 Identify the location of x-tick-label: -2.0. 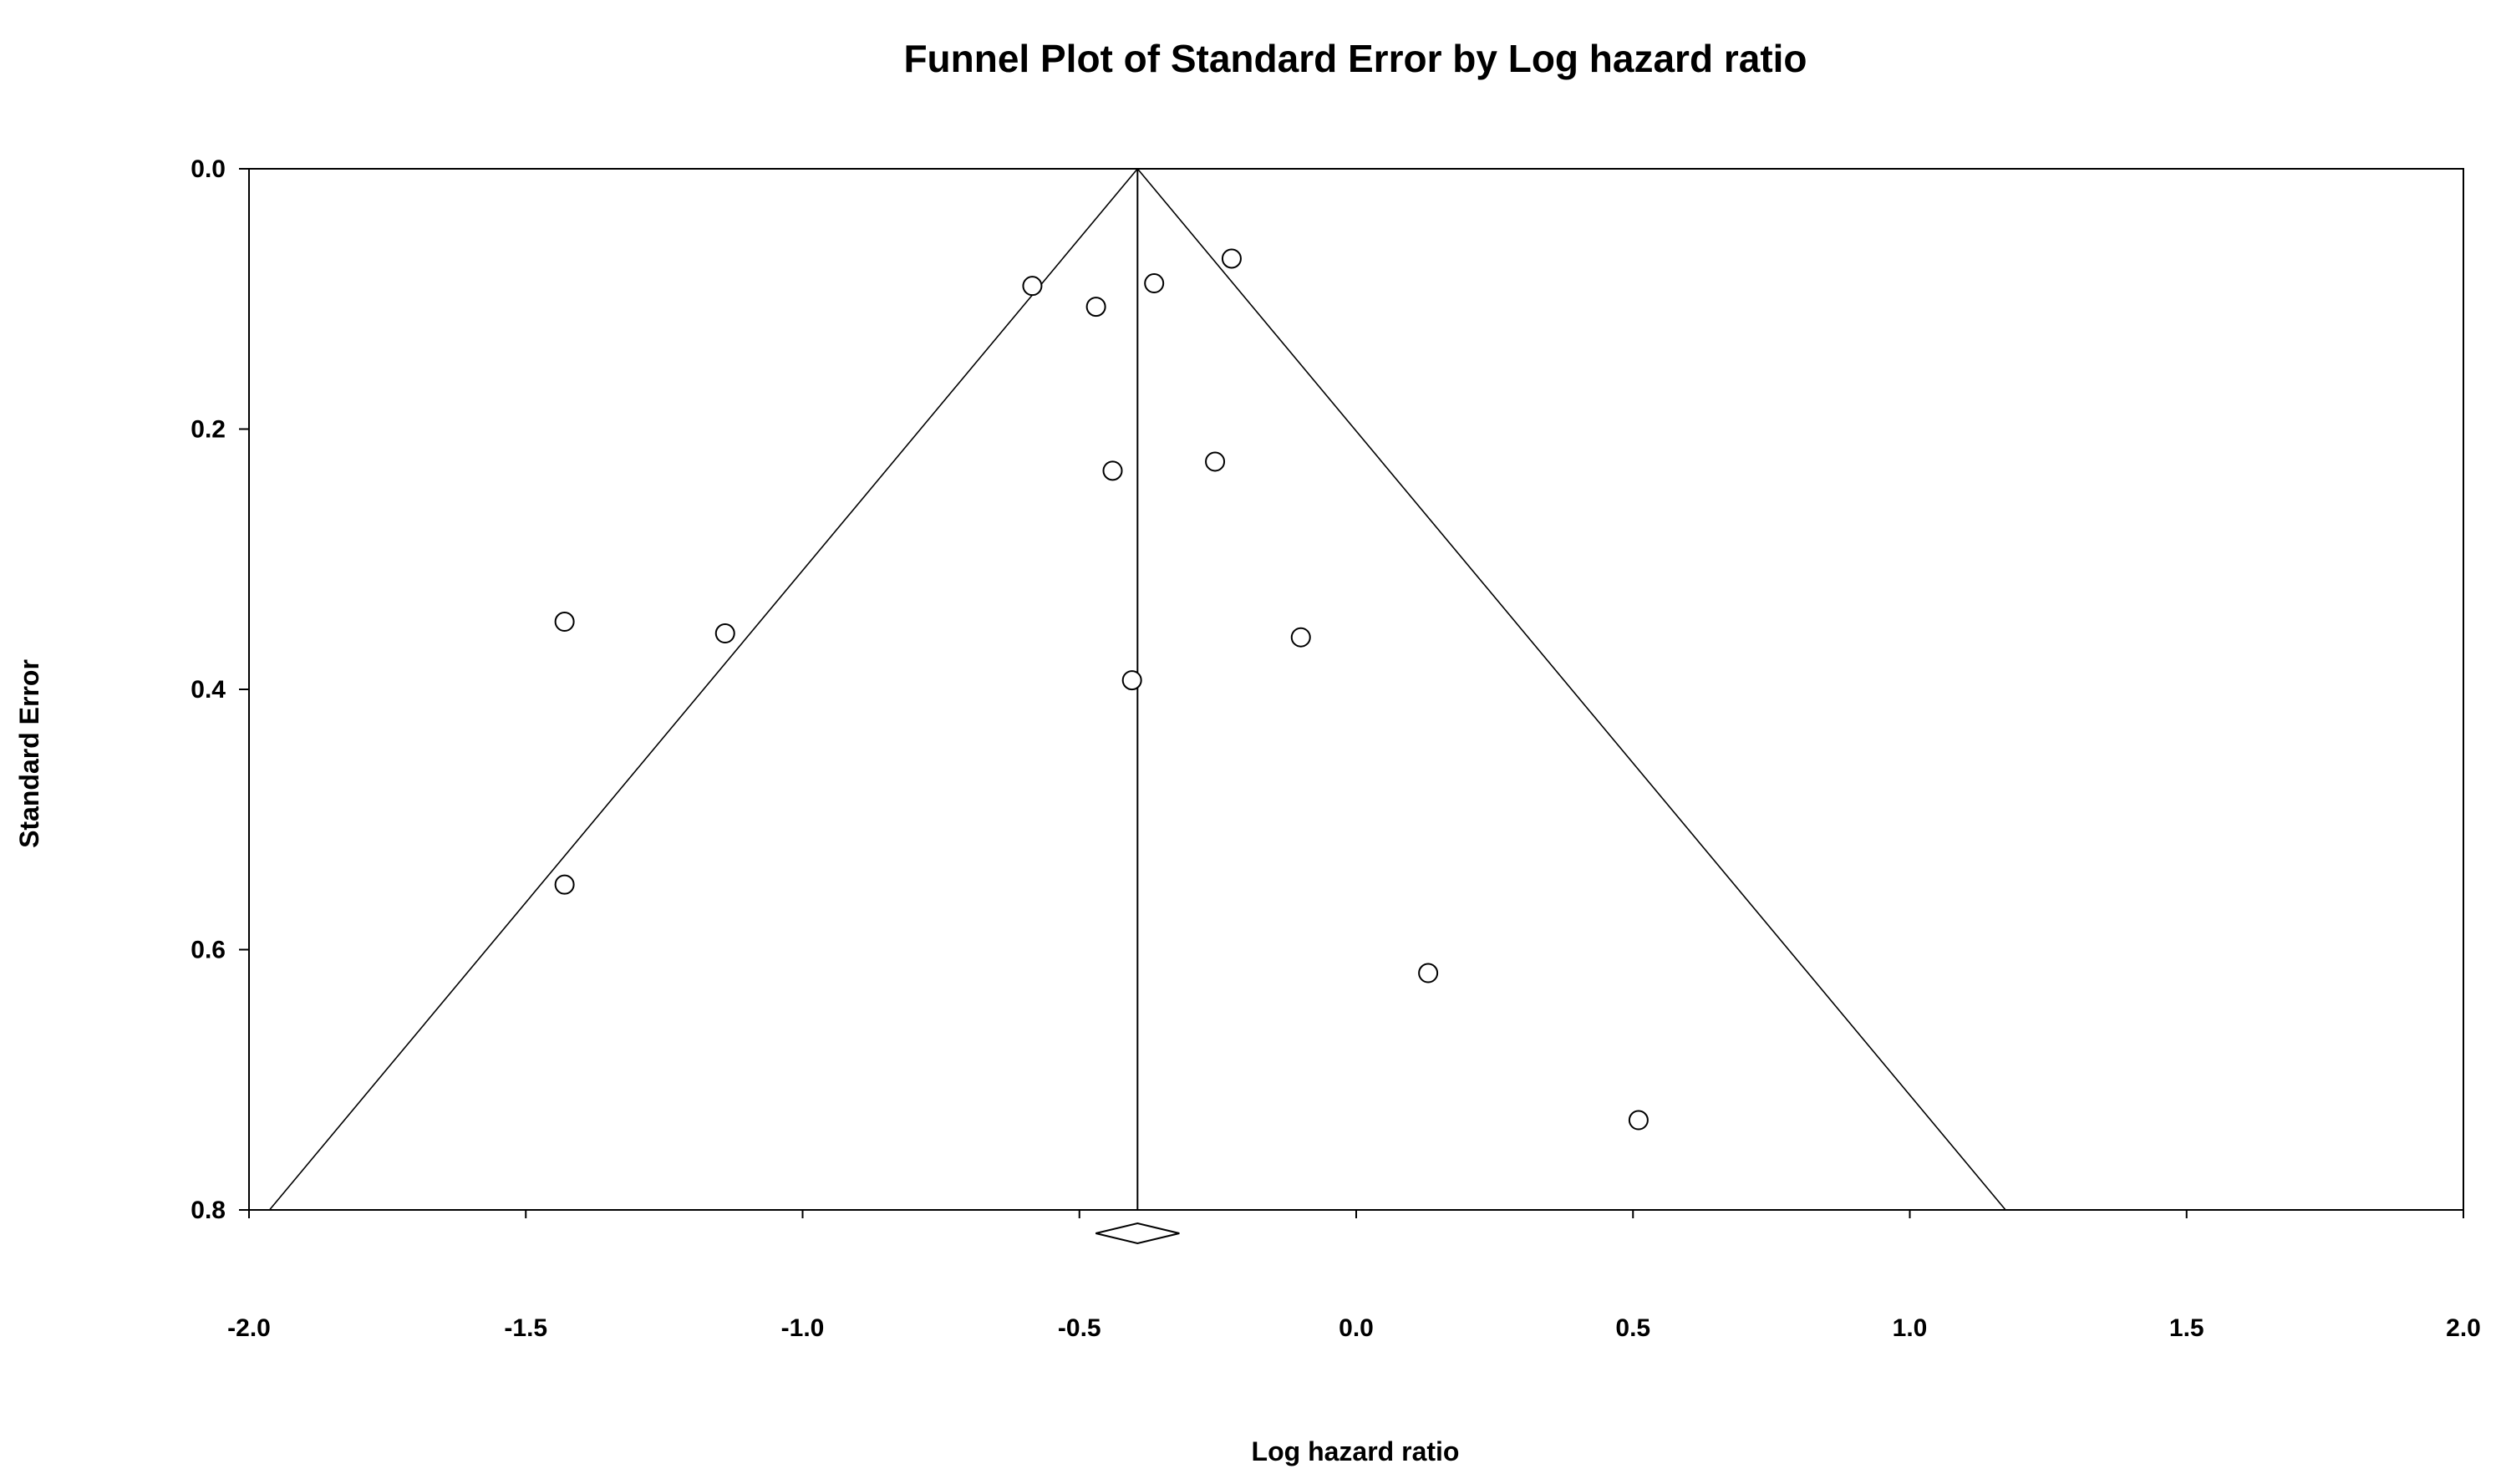
(249, 1328).